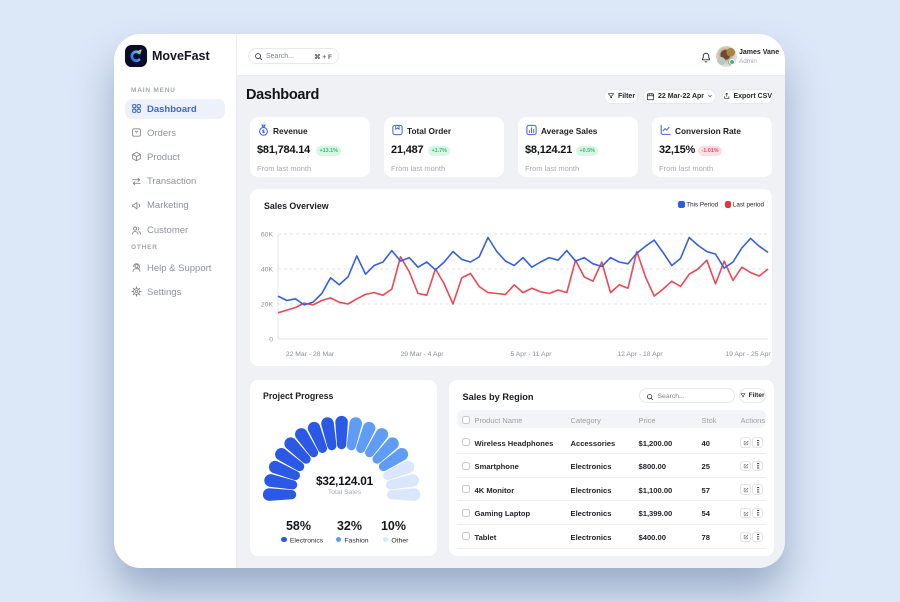  What do you see at coordinates (640, 354) in the screenshot?
I see `svg-text: 12 Apr - 18 Apr` at bounding box center [640, 354].